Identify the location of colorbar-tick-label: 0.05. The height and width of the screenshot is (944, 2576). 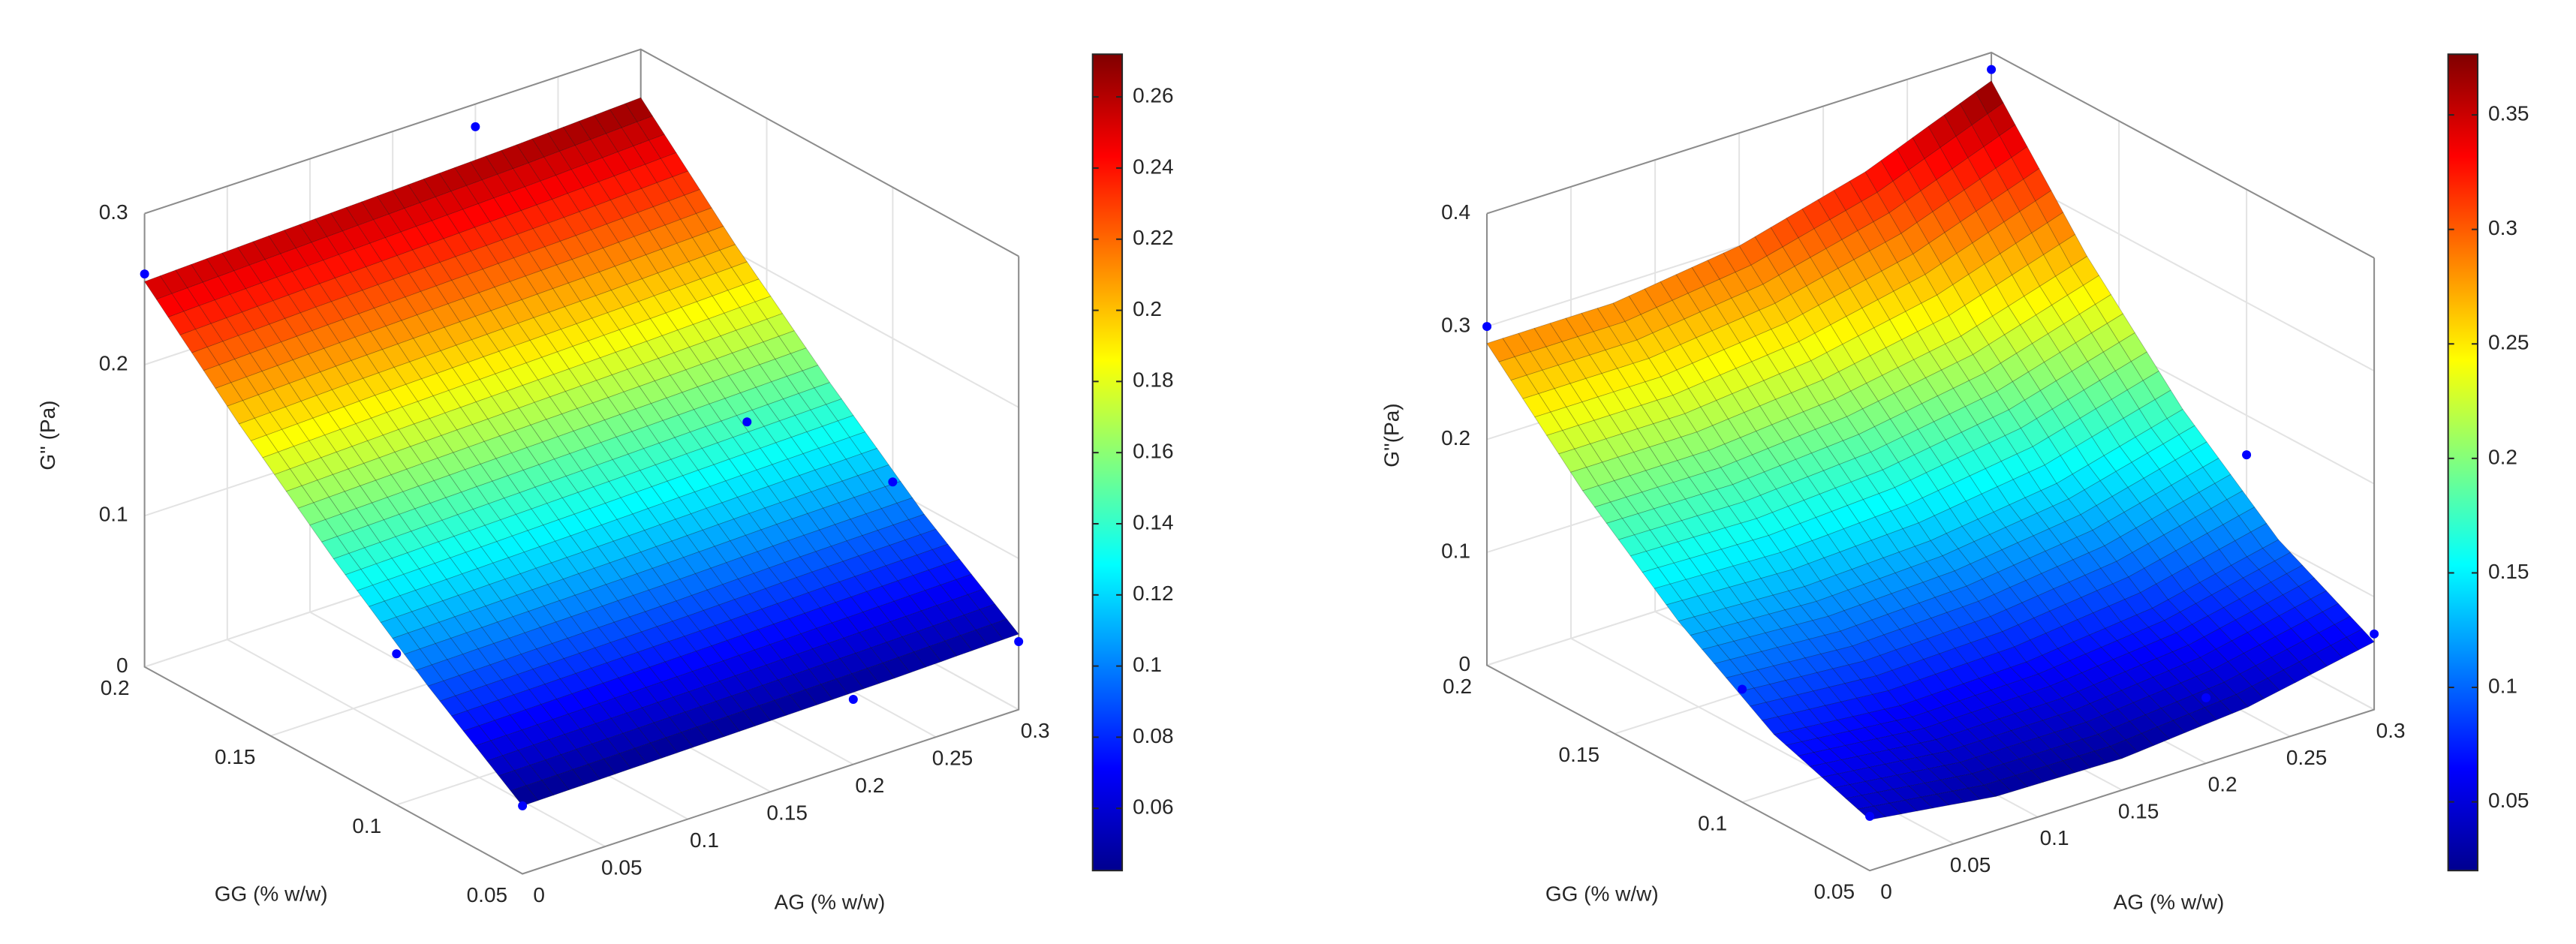
(2508, 800).